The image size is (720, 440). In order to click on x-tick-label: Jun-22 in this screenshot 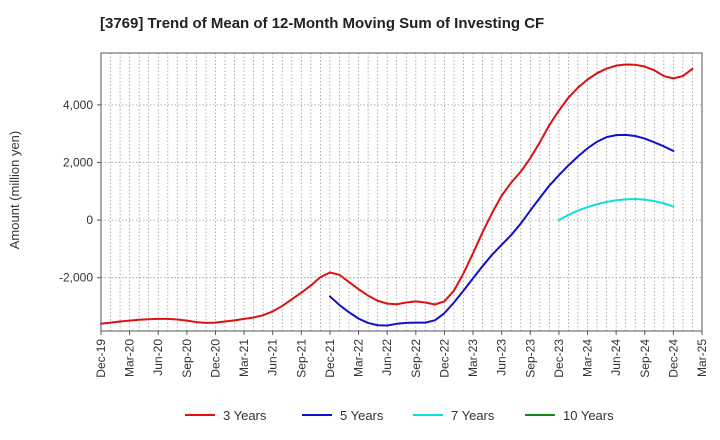, I will do `click(387, 357)`.